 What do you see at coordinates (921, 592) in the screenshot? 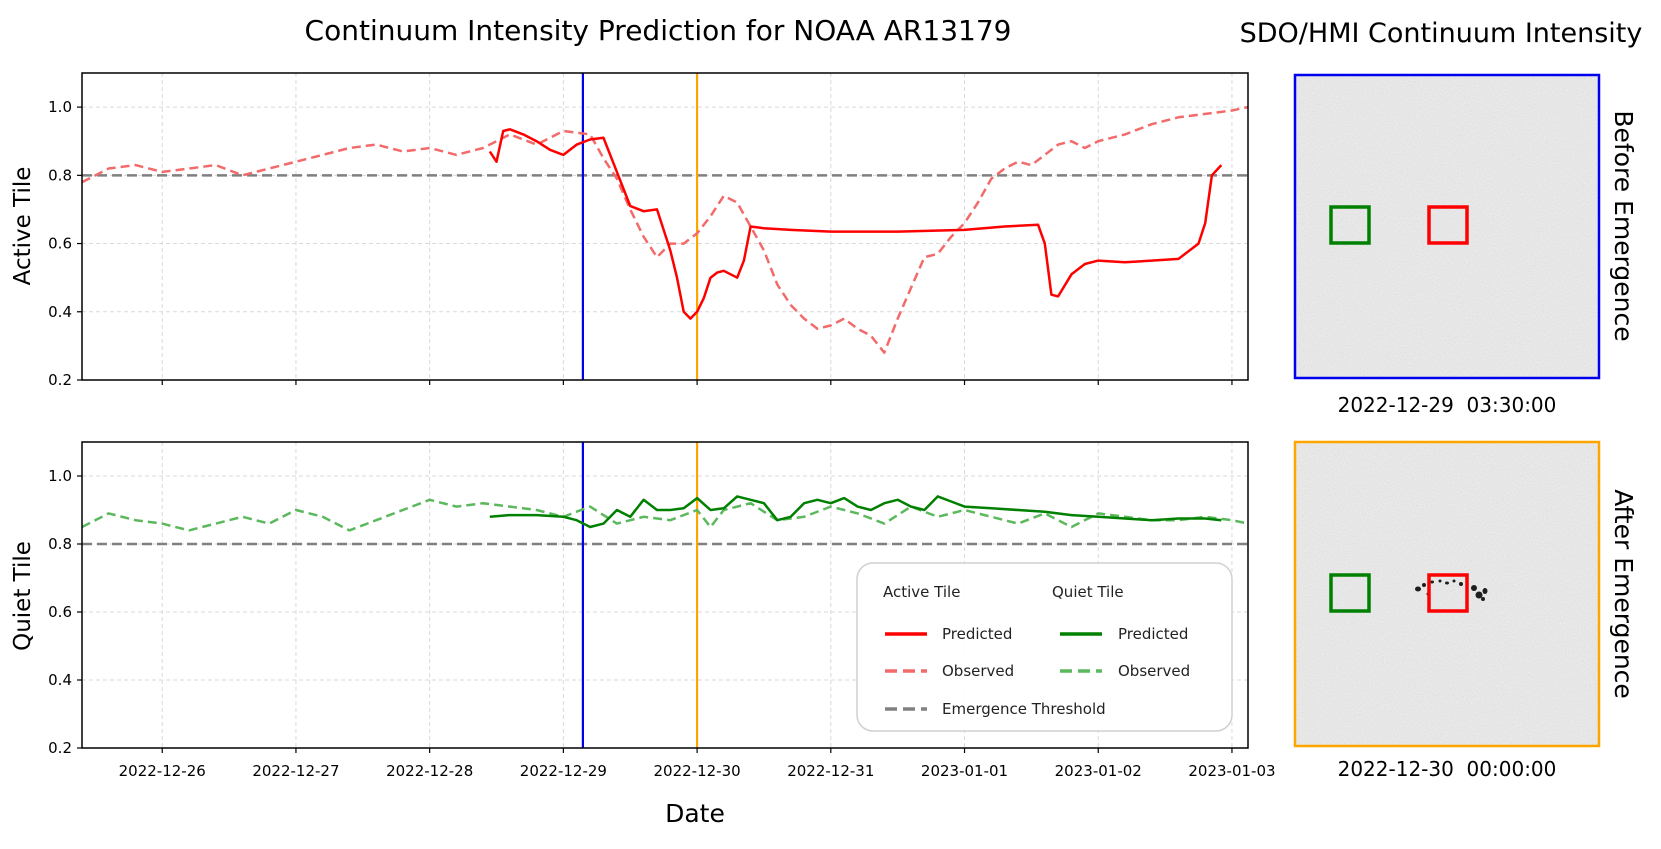
I see `legend-active-header: Active Tile` at bounding box center [921, 592].